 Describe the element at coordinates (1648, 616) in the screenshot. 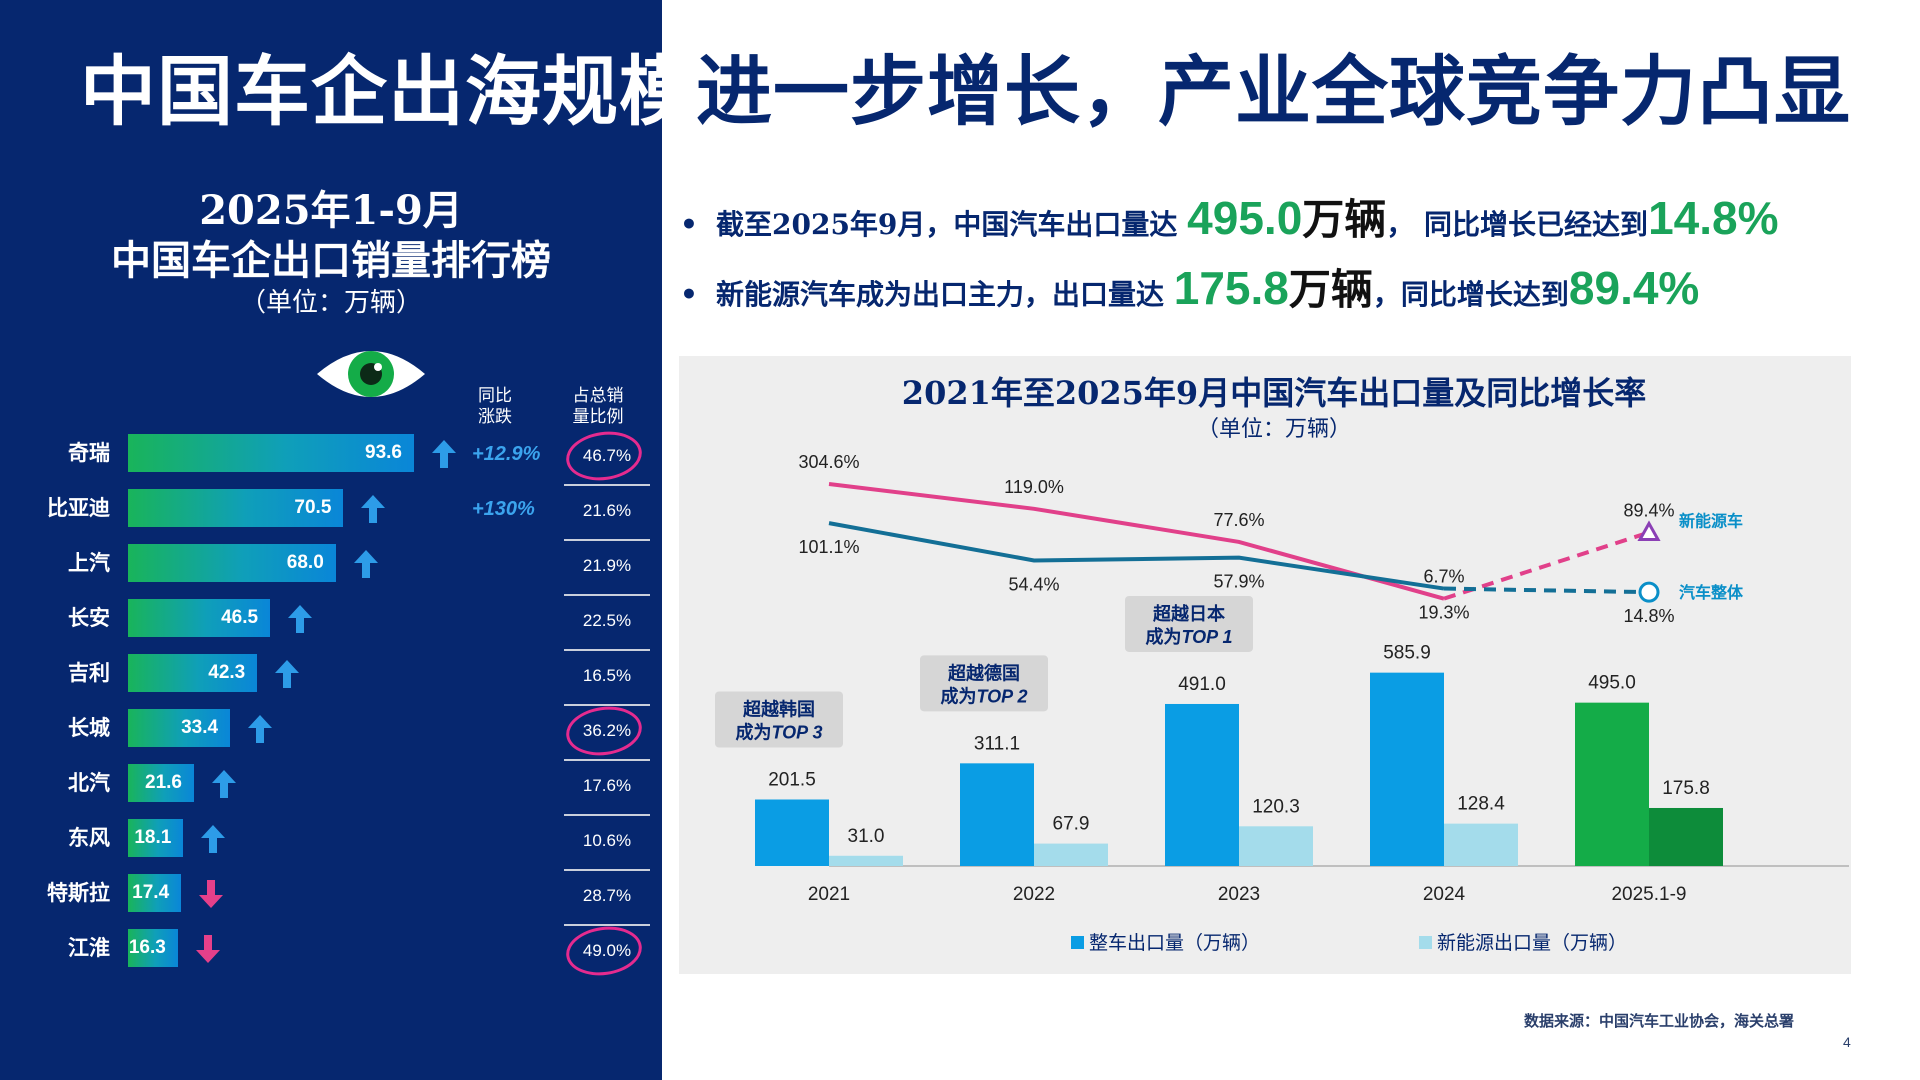

I see `growth-label: 14.8%` at that location.